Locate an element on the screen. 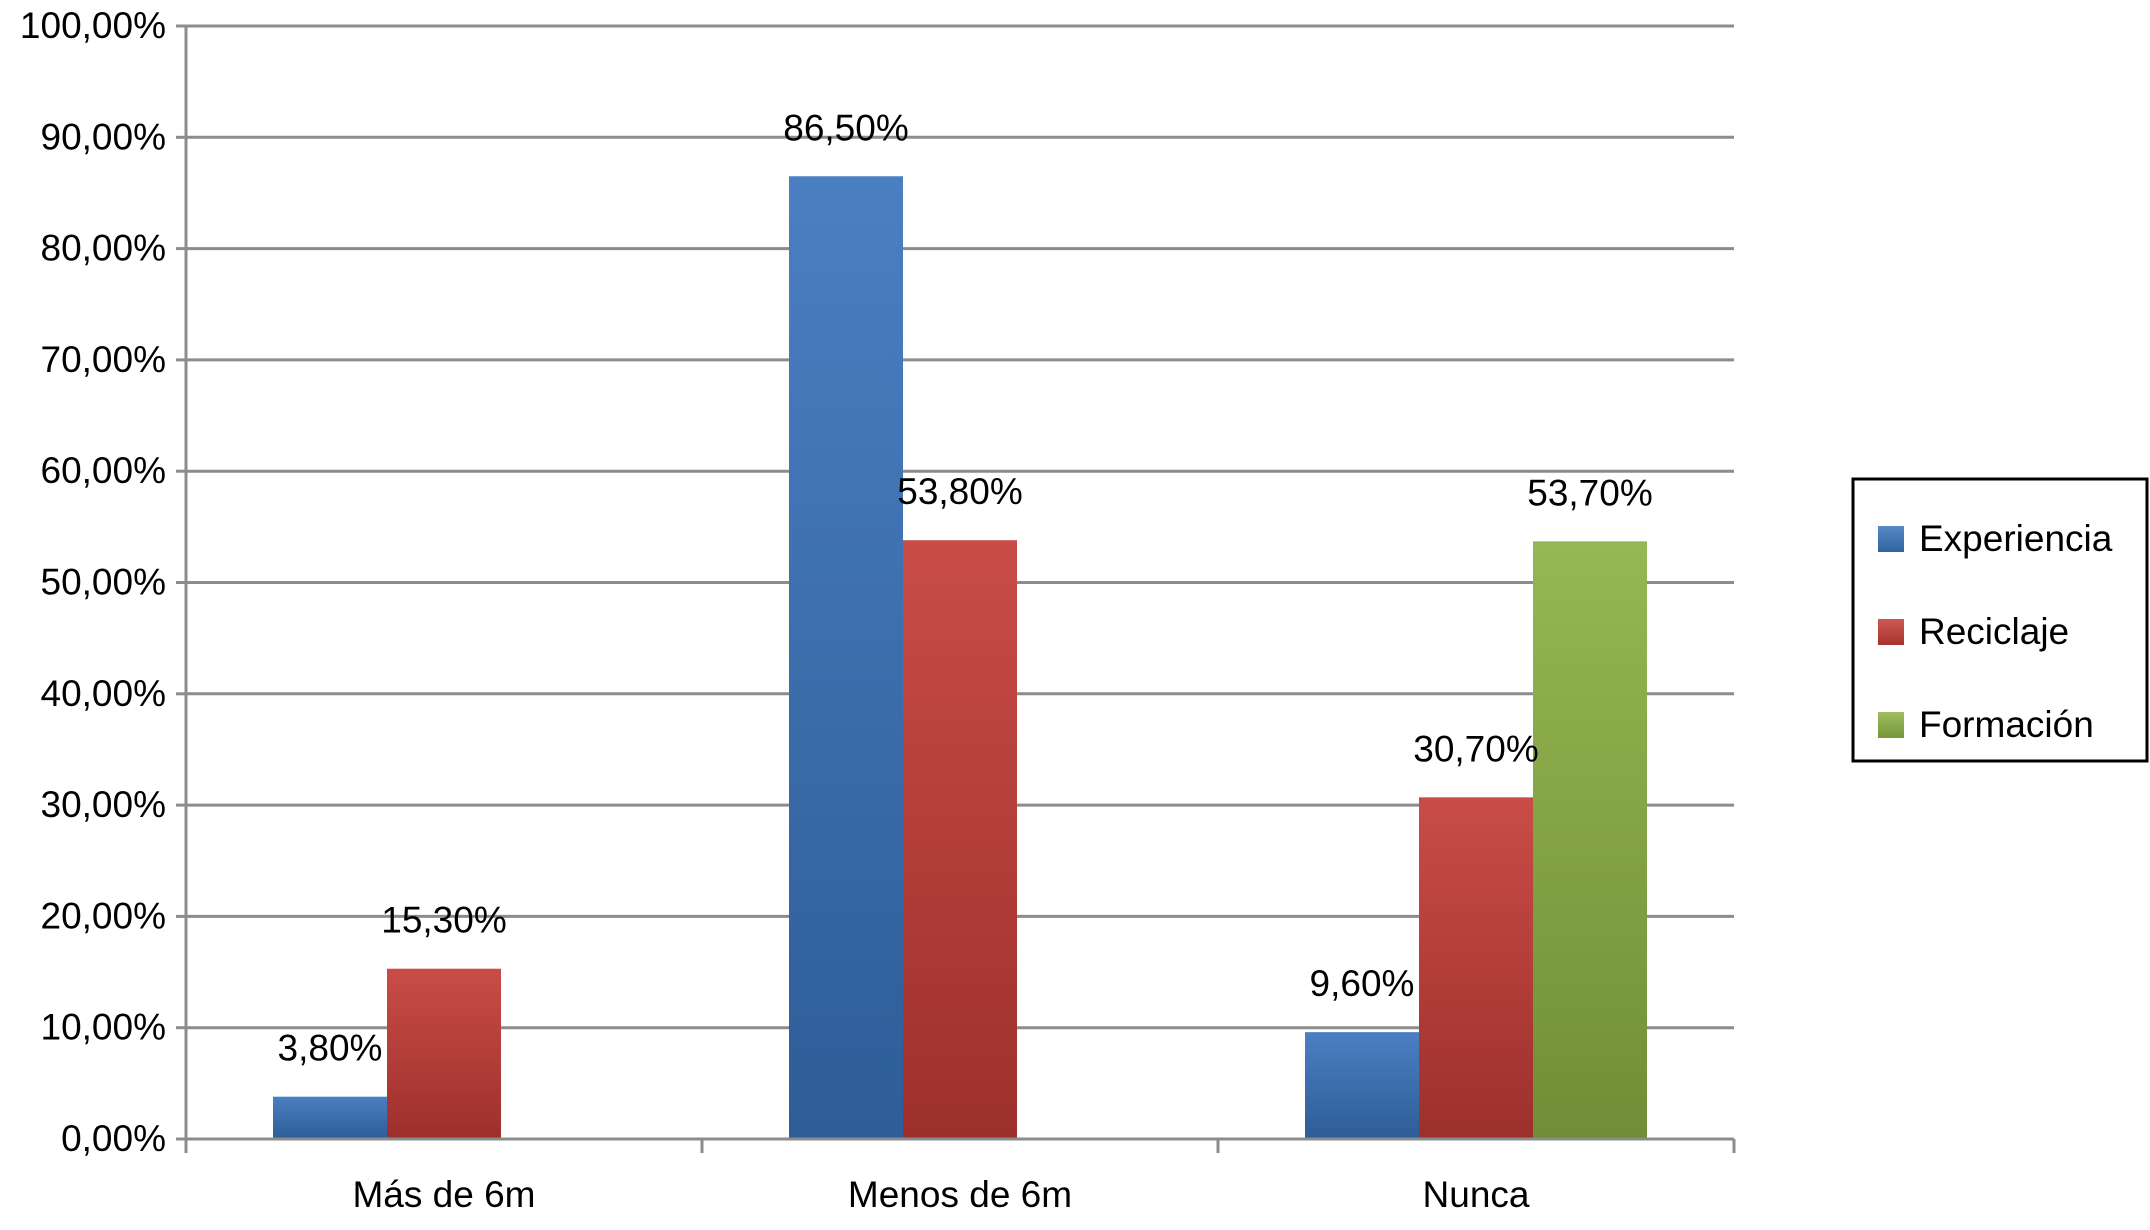  legend-label-formacion: Formación is located at coordinates (2006, 724).